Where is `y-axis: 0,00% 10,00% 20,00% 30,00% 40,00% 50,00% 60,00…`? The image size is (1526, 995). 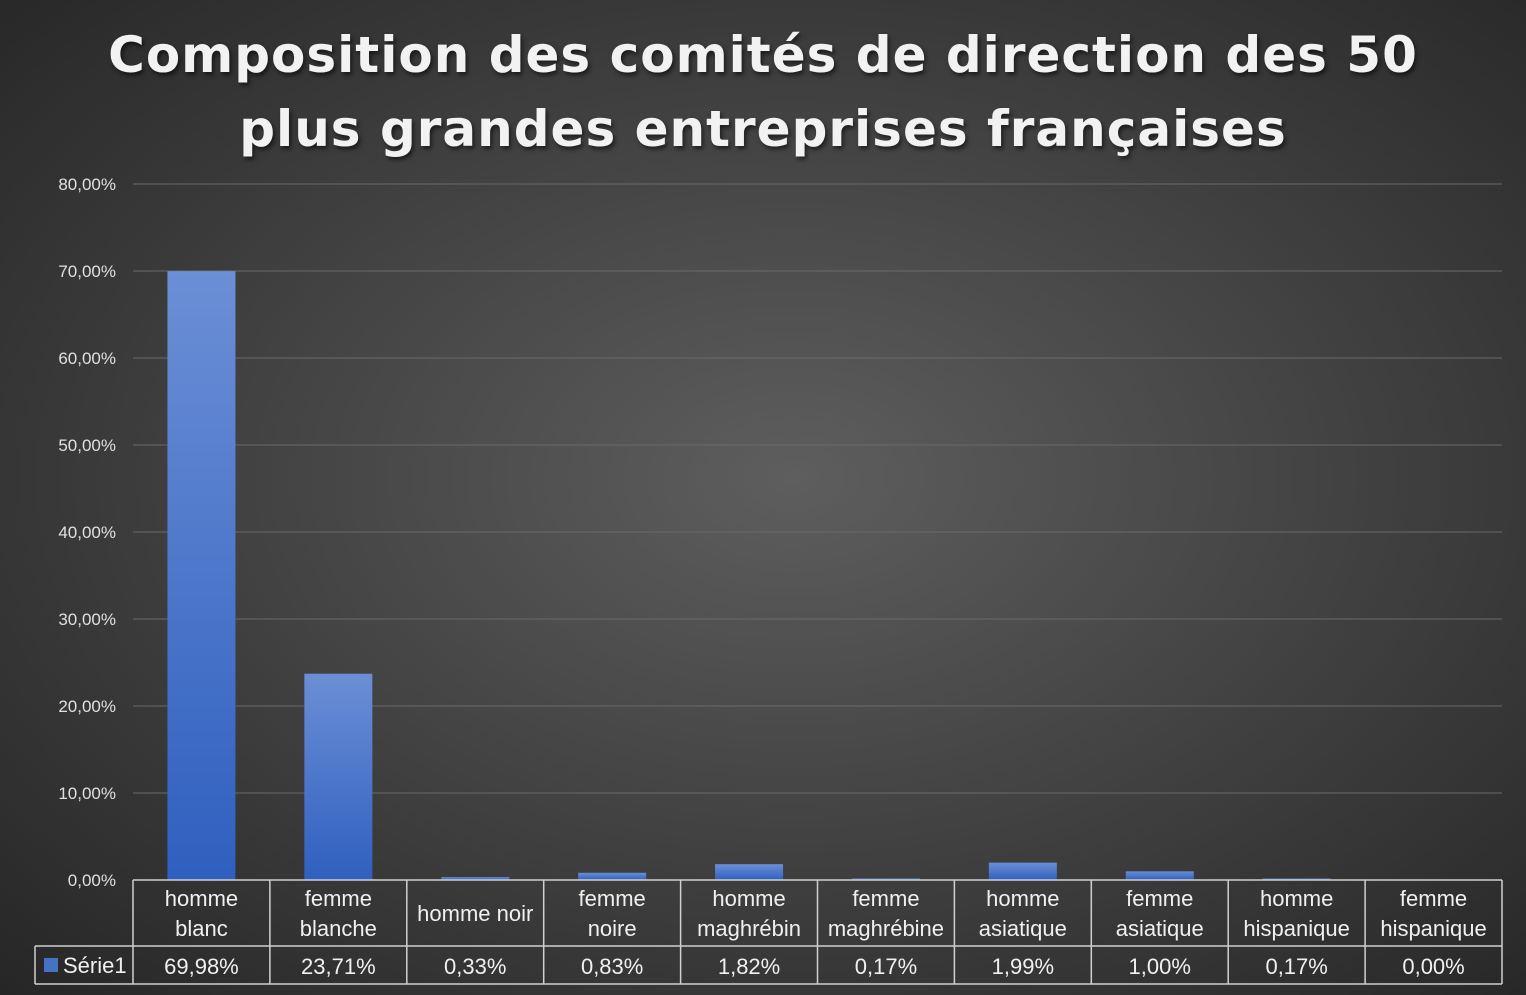 y-axis: 0,00% 10,00% 20,00% 30,00% 40,00% 50,00% 60,00… is located at coordinates (87, 532).